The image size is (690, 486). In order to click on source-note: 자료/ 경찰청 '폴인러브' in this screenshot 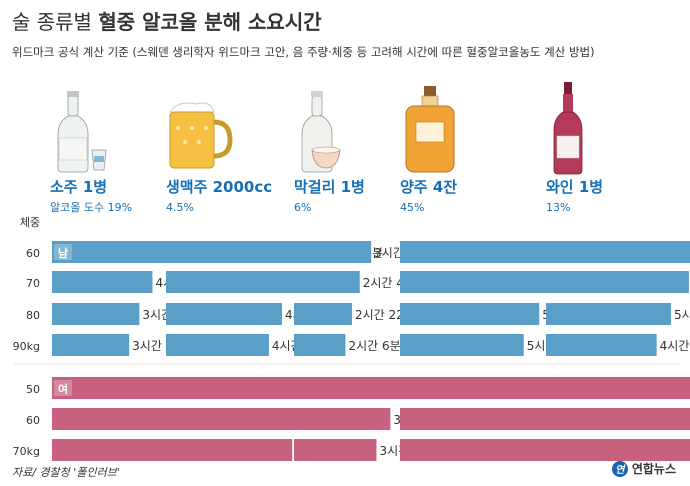, I will do `click(66, 472)`.